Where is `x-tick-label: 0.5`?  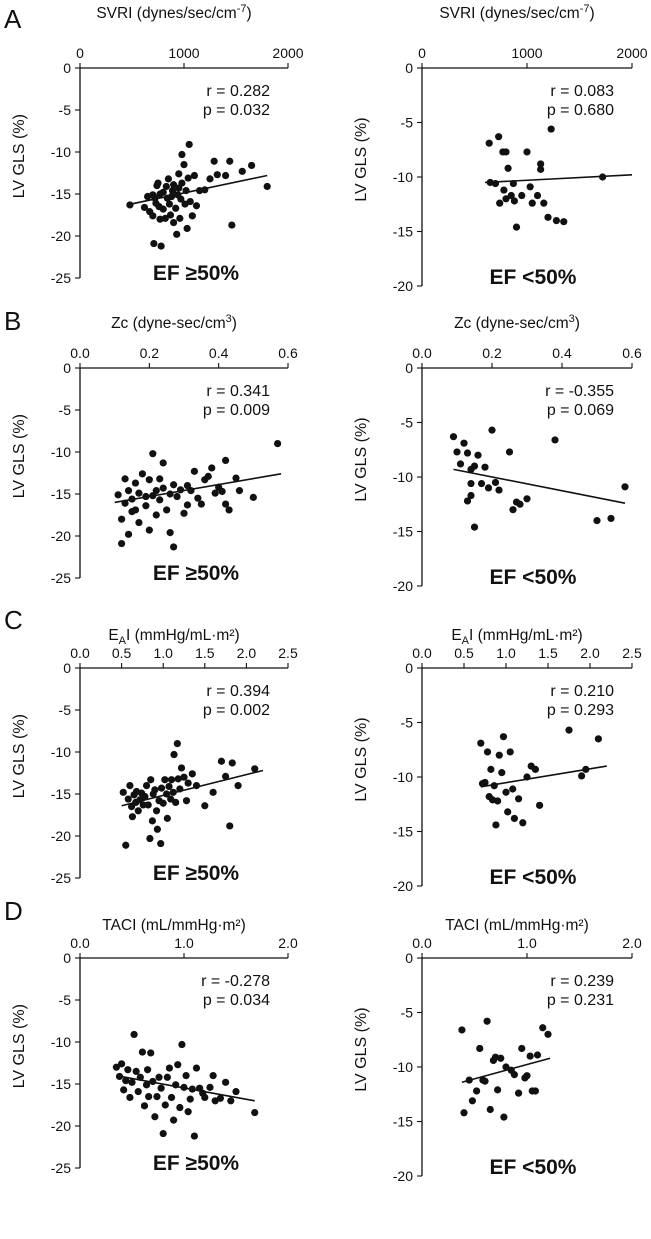 x-tick-label: 0.5 is located at coordinates (122, 653).